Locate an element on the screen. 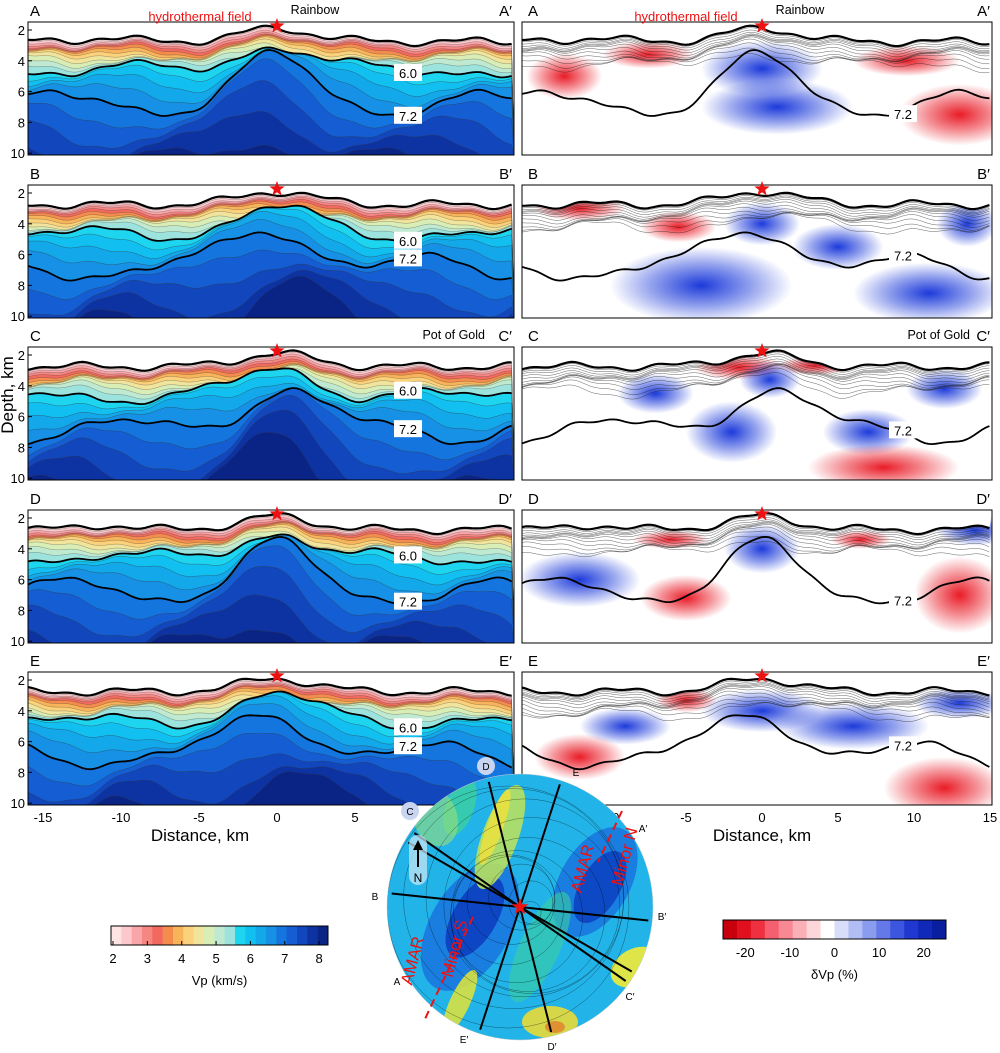  colorbar-tick-label: 5 is located at coordinates (215, 958).